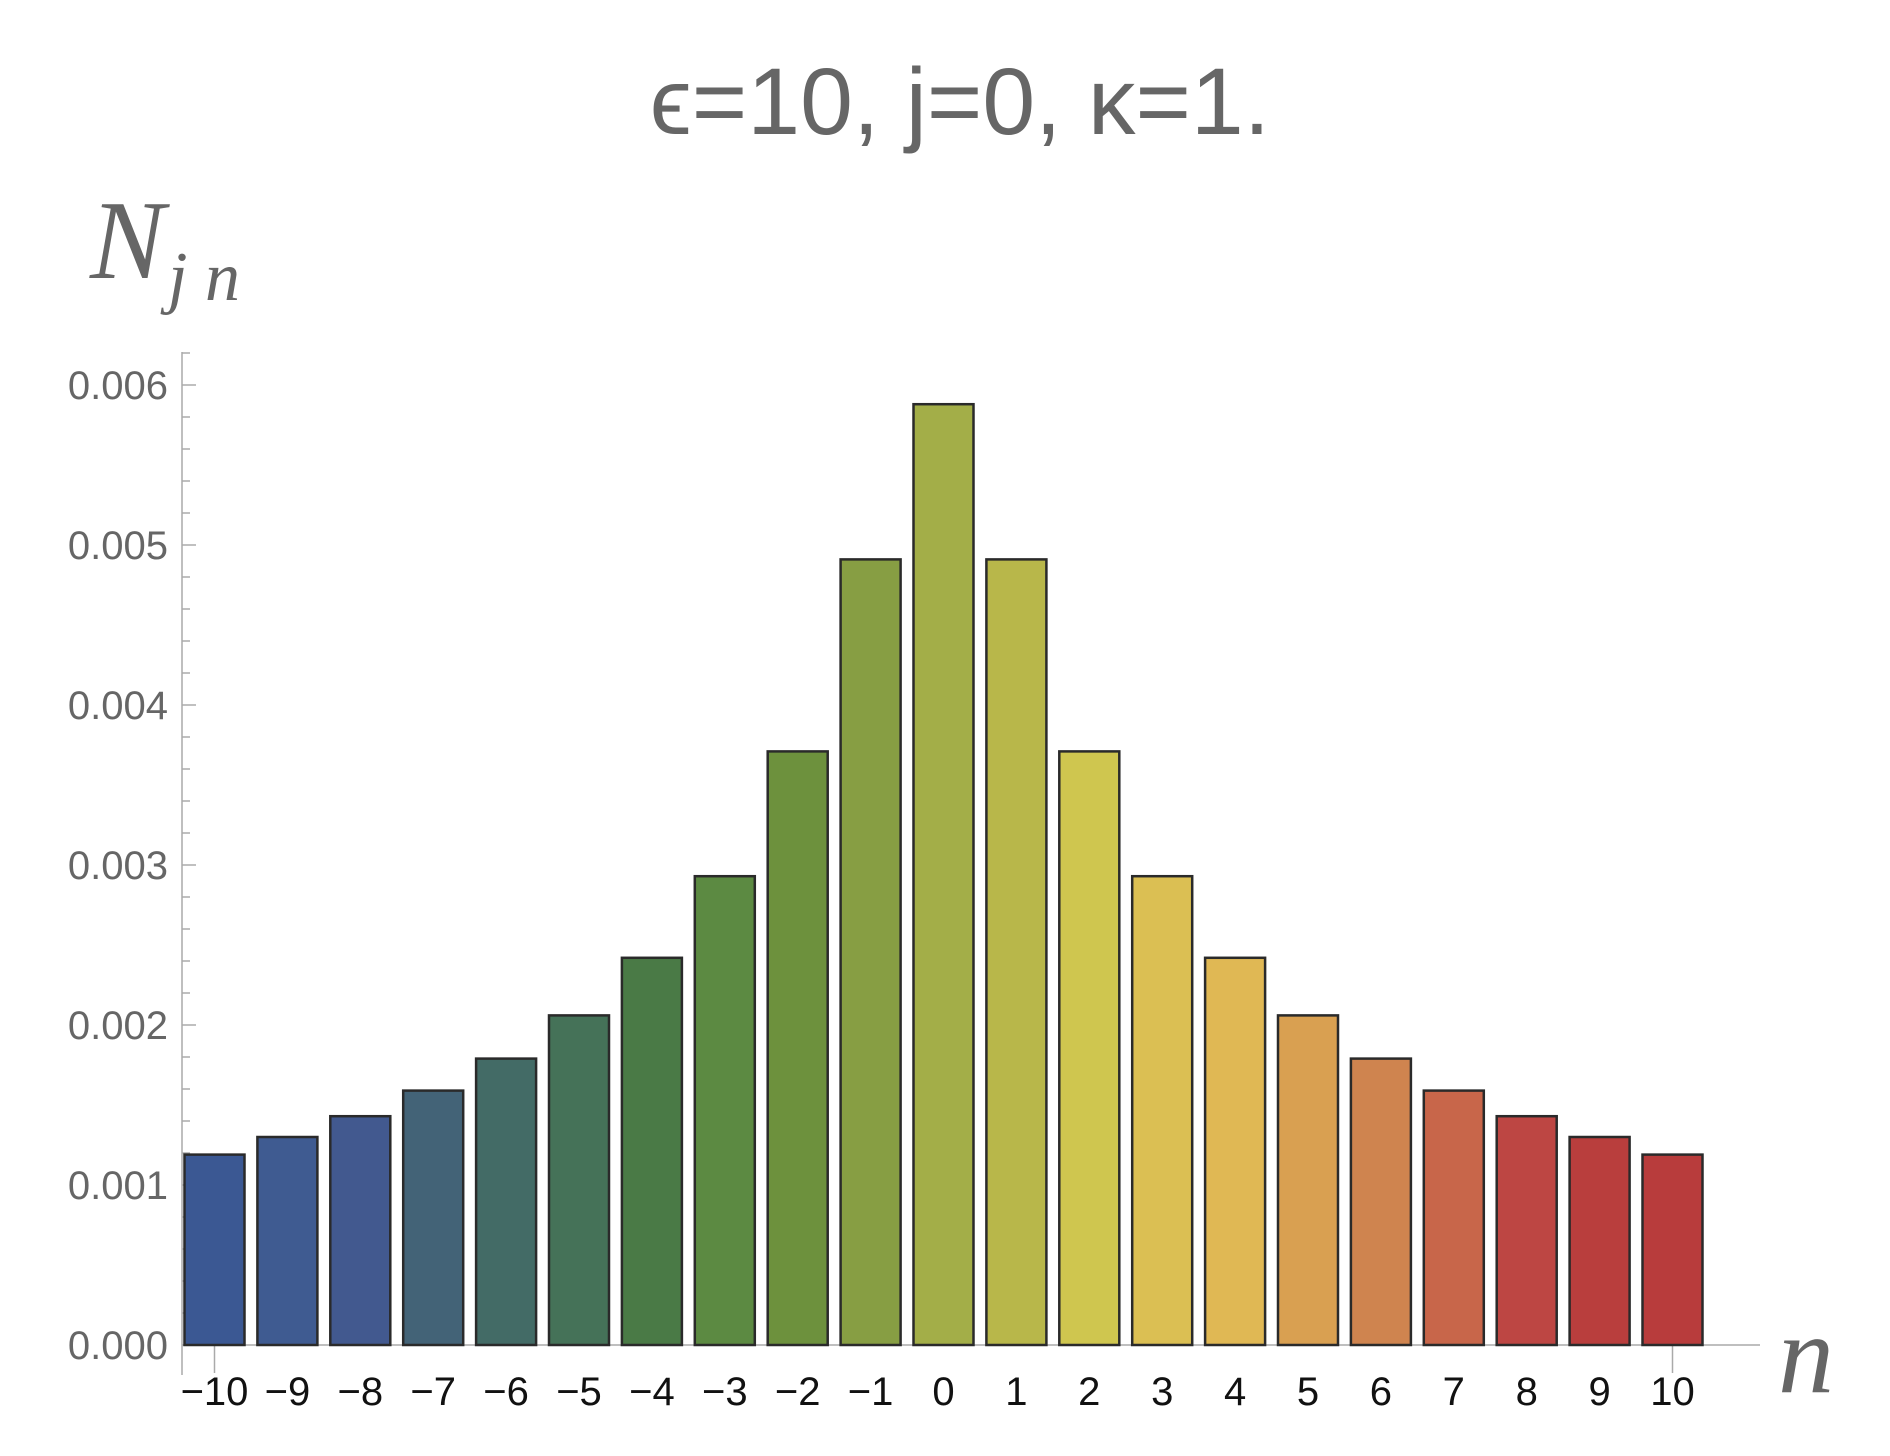 Image resolution: width=1890 pixels, height=1456 pixels. Describe the element at coordinates (970, 1379) in the screenshot. I see `x-axis: −10 −9 −8 −7 −6 −5 −4 −3 −2 −1 0 1 2 3 4 5 6 7 8 9 10` at that location.